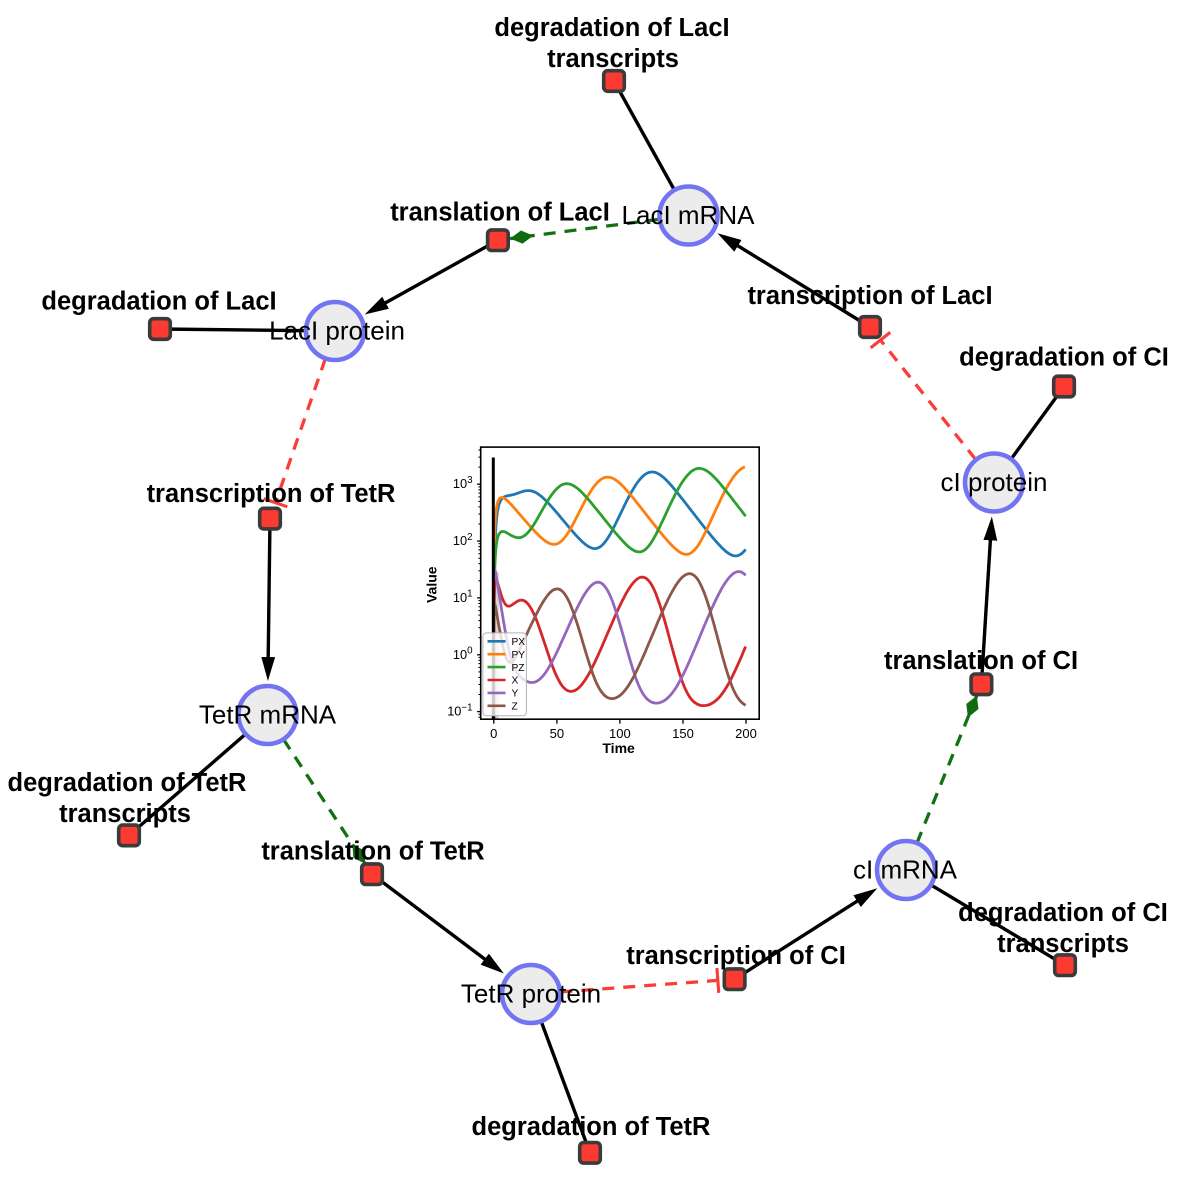  What do you see at coordinates (618, 748) in the screenshot?
I see `svg-text: Time` at bounding box center [618, 748].